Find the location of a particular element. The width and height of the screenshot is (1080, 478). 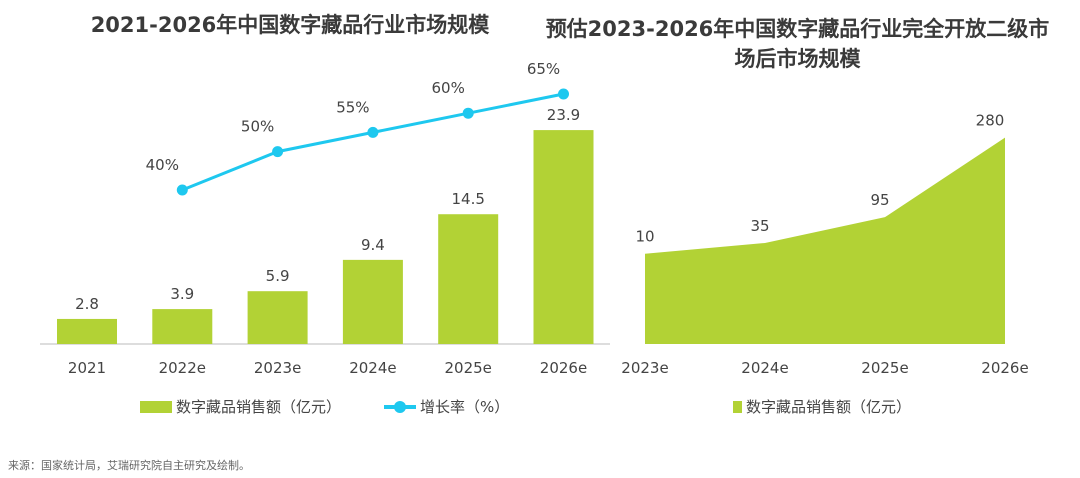

bar-value-label: 23.9 is located at coordinates (563, 115).